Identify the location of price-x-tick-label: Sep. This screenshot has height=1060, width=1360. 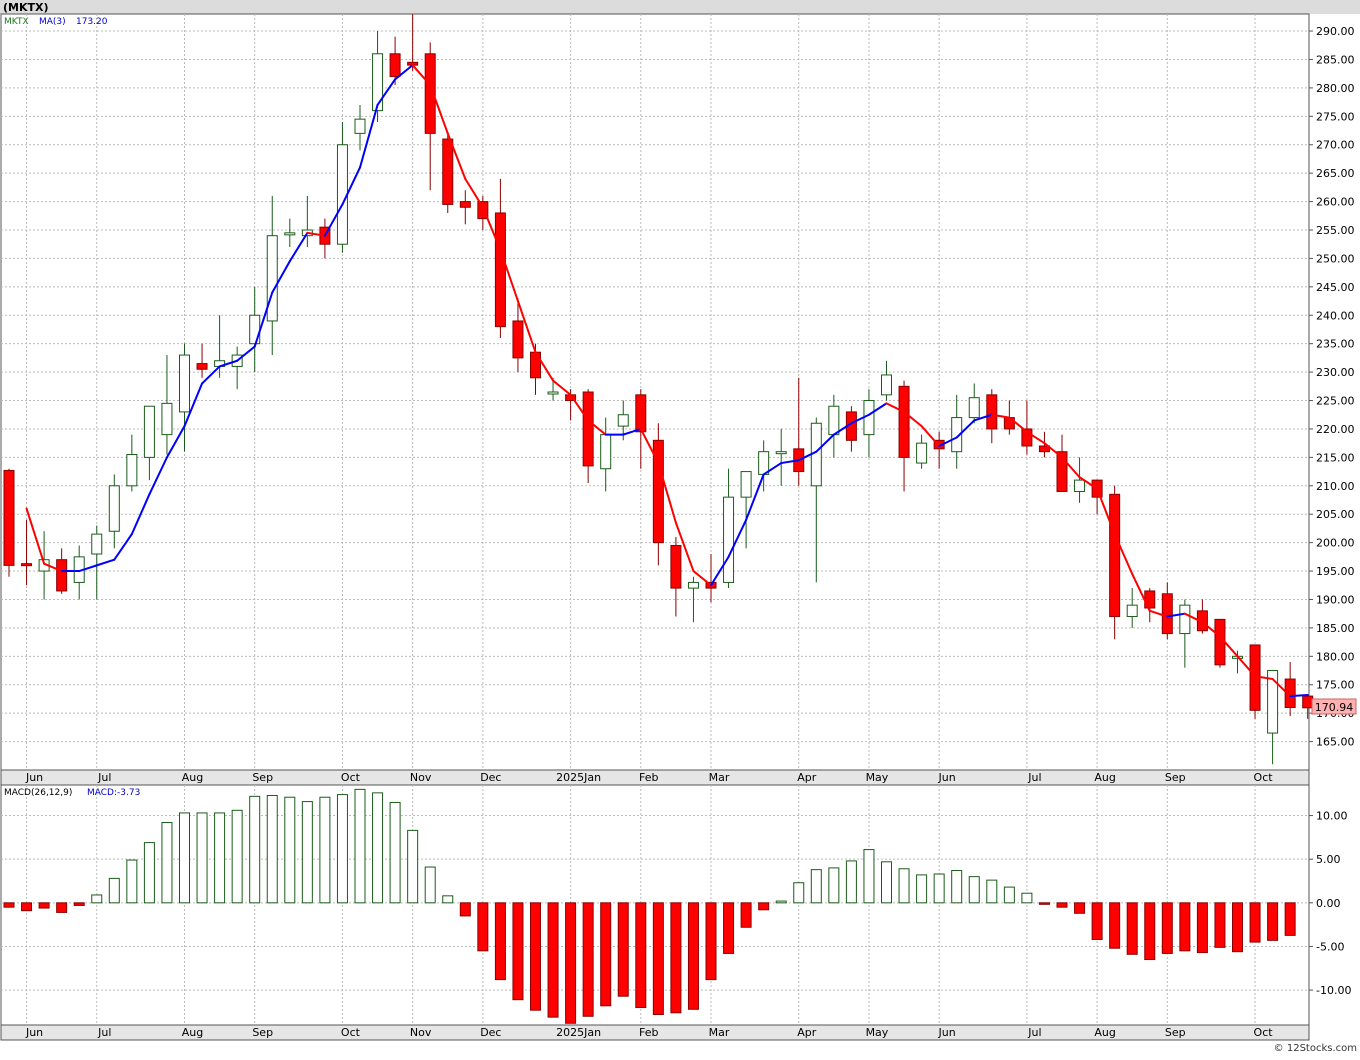
(1175, 777).